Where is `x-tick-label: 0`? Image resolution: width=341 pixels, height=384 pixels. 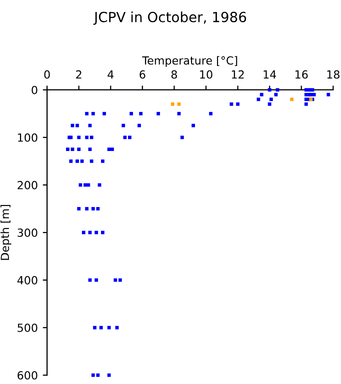 x-tick-label: 0 is located at coordinates (47, 74).